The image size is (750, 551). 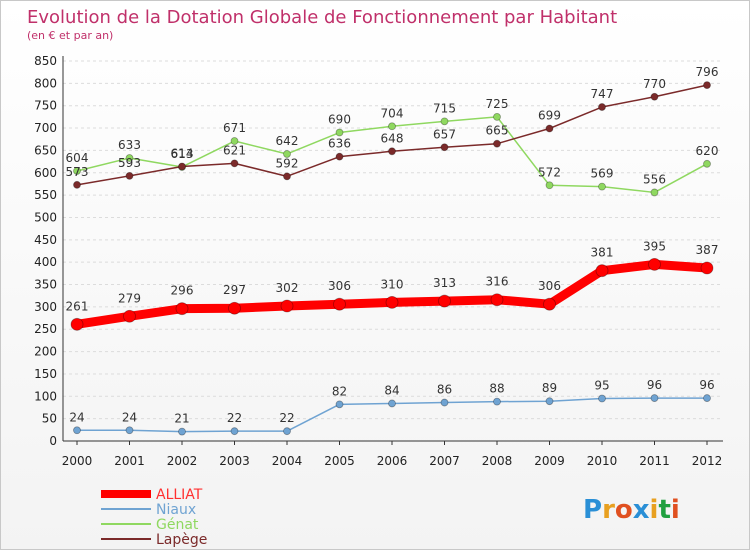 What do you see at coordinates (181, 540) in the screenshot?
I see `legend-label: Lapège` at bounding box center [181, 540].